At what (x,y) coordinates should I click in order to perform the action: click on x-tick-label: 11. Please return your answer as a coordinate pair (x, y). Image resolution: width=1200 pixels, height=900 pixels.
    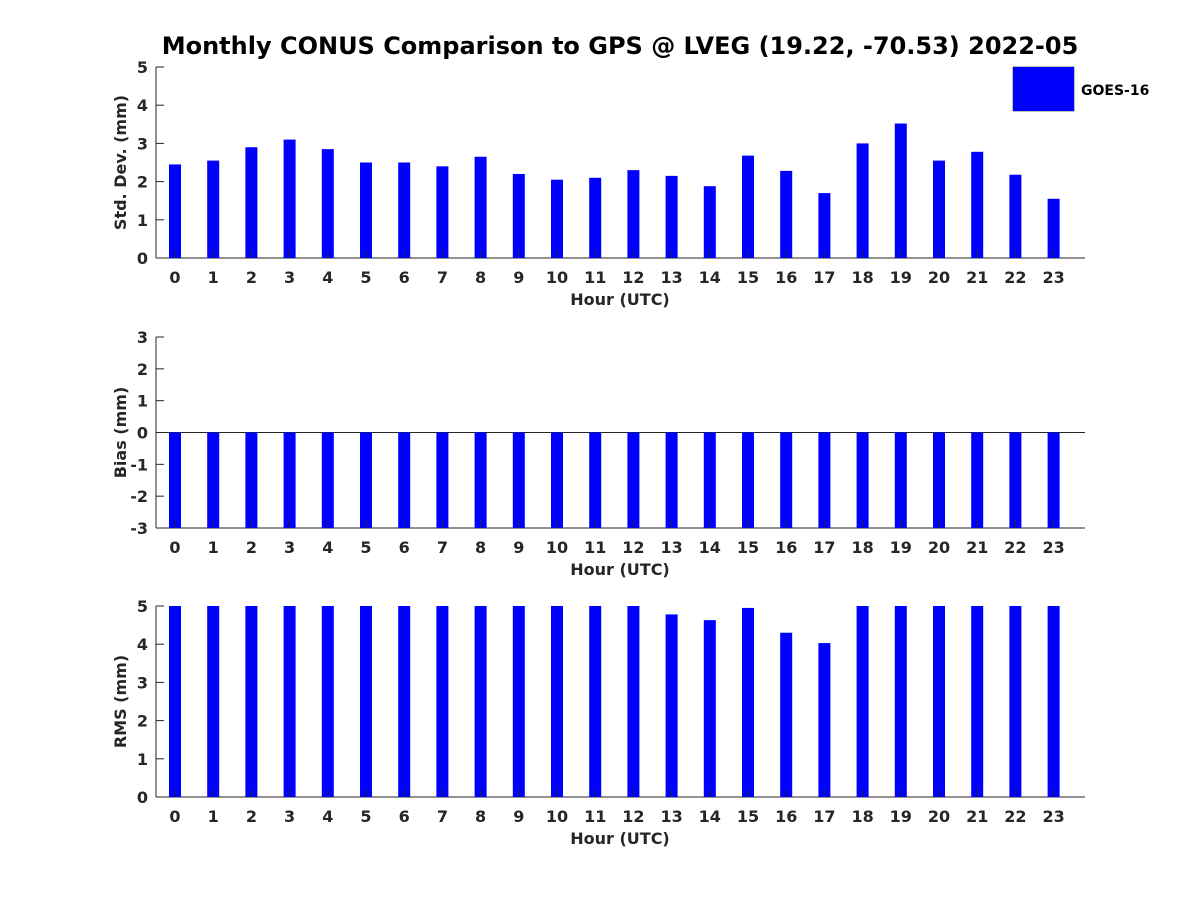
    Looking at the image, I should click on (595, 547).